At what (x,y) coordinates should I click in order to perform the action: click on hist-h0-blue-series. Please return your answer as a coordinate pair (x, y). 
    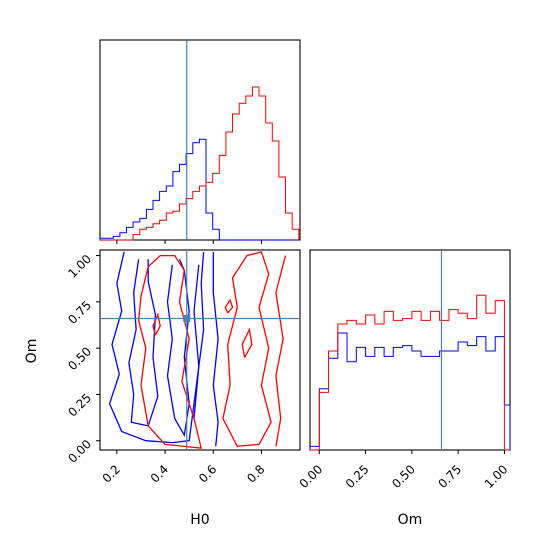
    Looking at the image, I should click on (199, 189).